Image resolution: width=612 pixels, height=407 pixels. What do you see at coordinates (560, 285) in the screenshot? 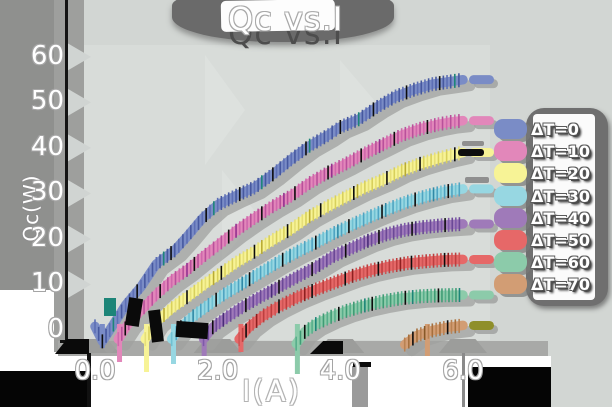
I see `legend-item-label: ΔT=70` at bounding box center [560, 285].